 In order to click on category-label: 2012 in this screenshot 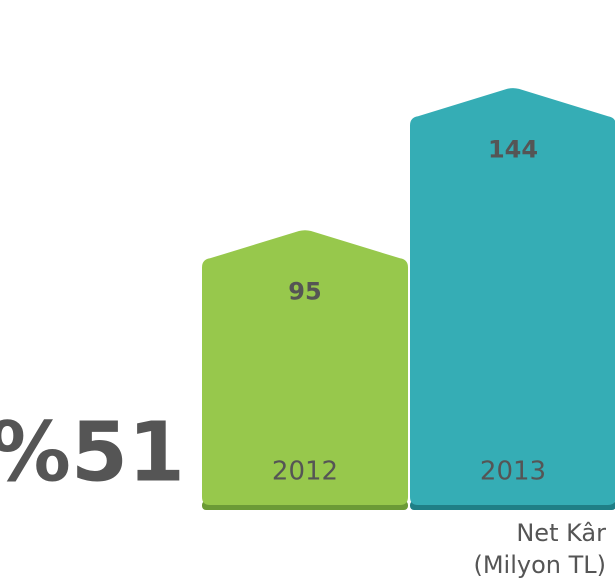, I will do `click(305, 472)`.